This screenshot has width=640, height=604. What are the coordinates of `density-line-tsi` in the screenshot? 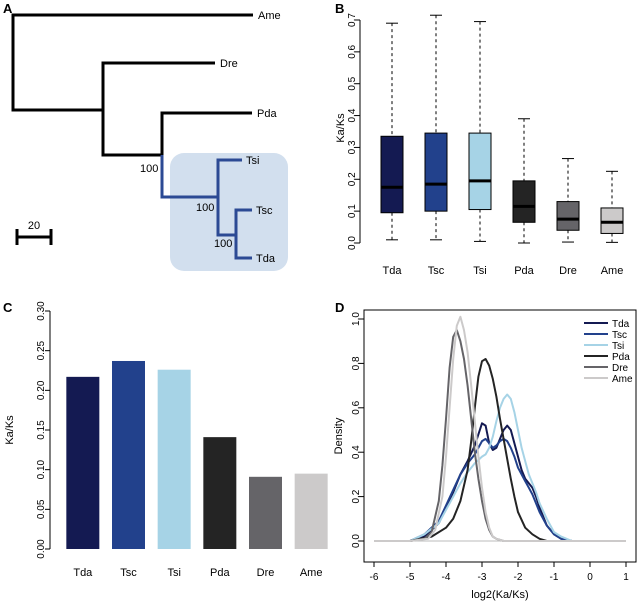 It's located at (500, 467).